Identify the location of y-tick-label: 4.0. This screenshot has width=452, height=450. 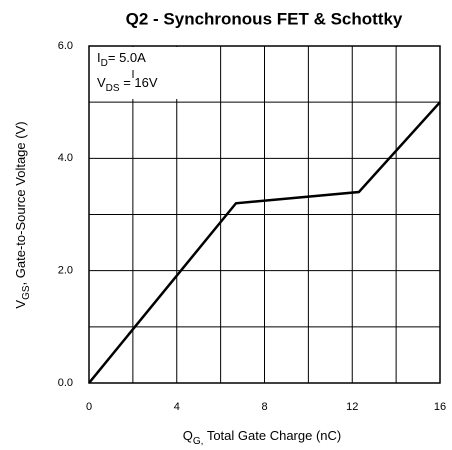
(65, 158).